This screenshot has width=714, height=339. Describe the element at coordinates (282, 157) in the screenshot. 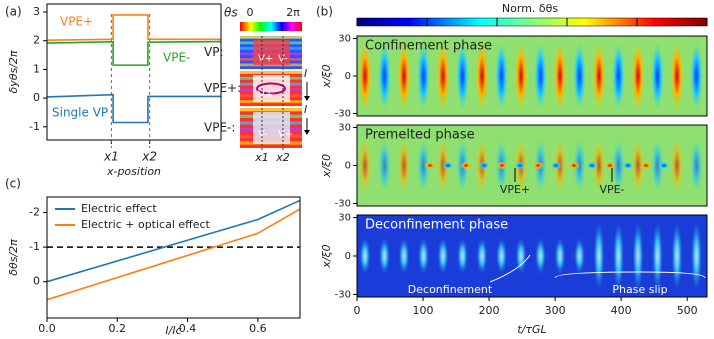

I see `position-label: x2` at that location.